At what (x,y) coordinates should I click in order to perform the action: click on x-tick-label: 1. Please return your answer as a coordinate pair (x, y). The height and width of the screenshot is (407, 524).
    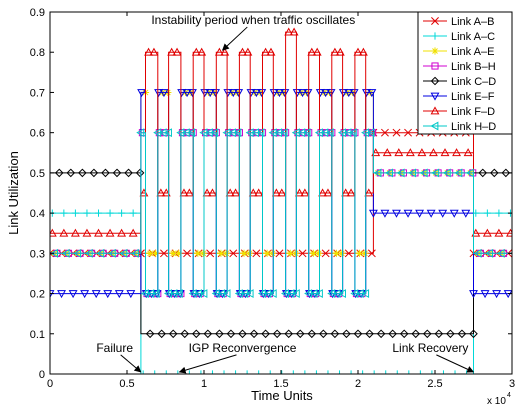
    Looking at the image, I should click on (204, 384).